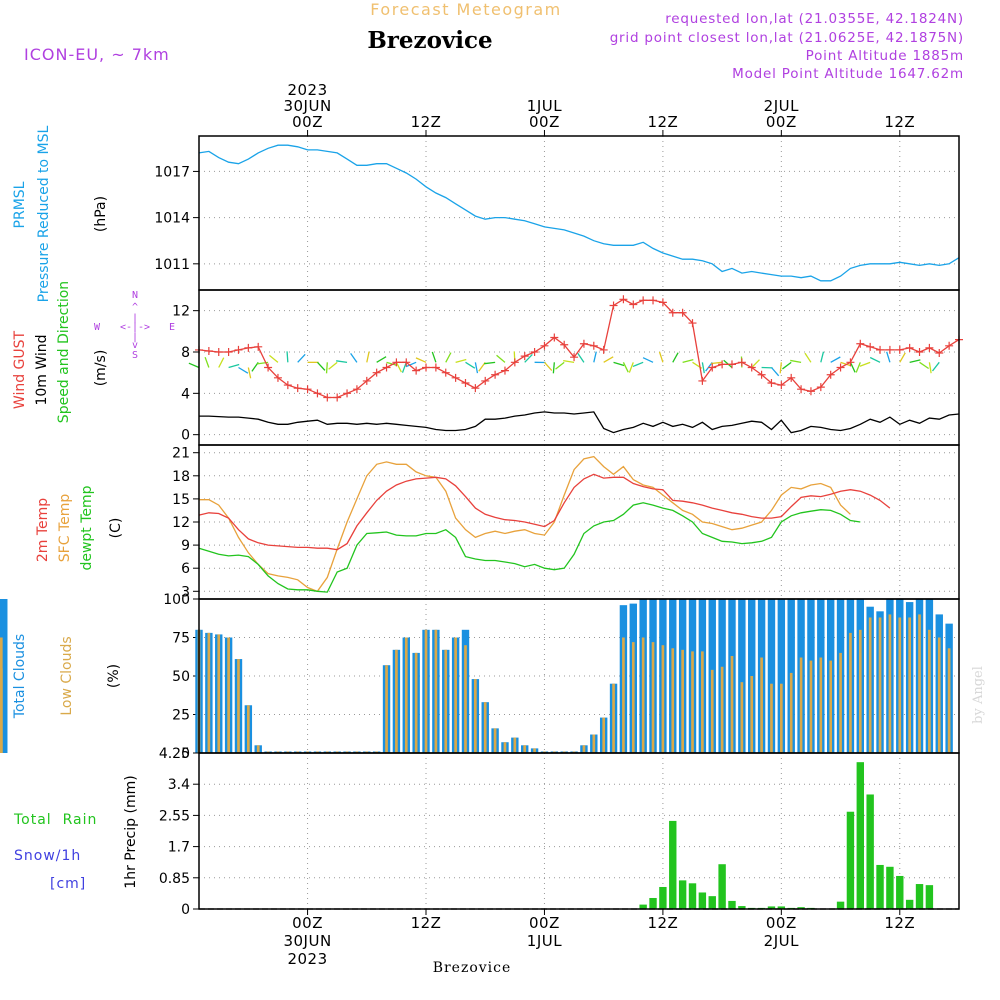  I want to click on compass-rose: N ^ | W <-|-> E | v S, so click(134, 325).